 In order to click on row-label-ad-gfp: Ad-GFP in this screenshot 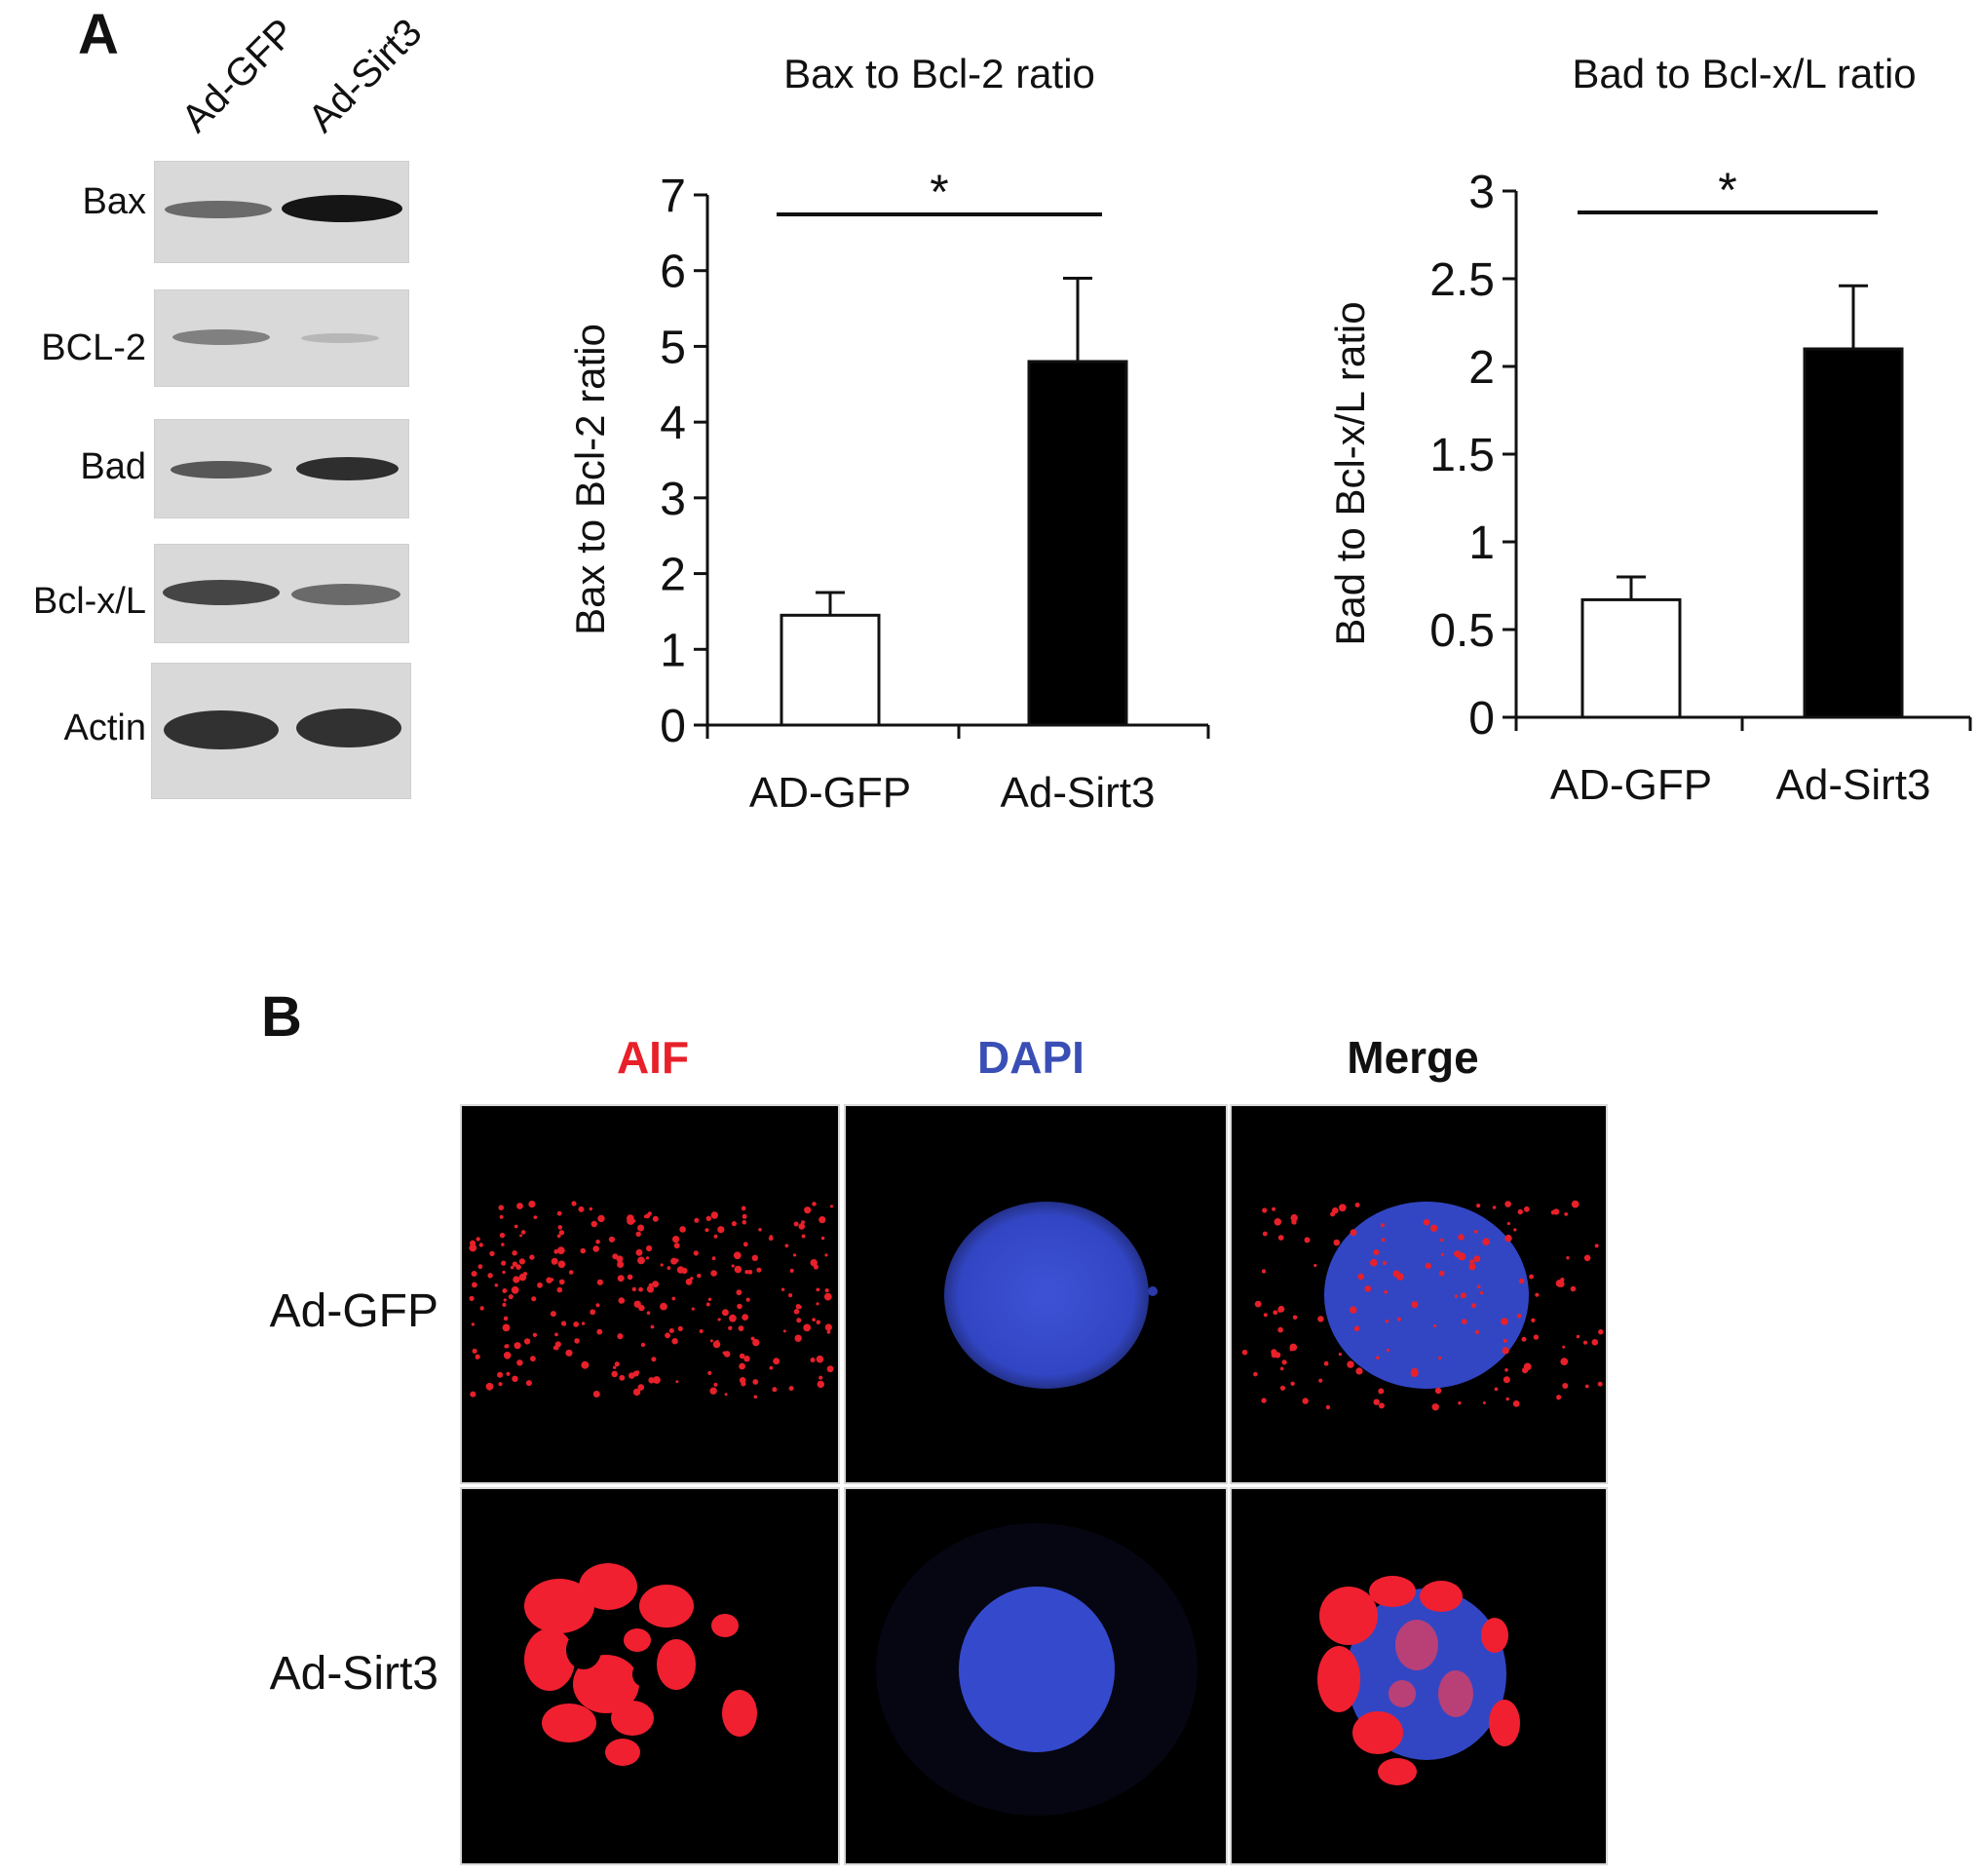, I will do `click(353, 1311)`.